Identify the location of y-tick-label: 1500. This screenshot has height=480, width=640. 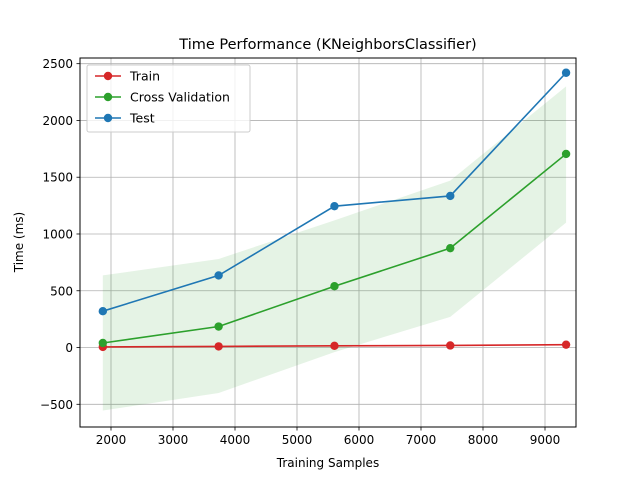
(57, 178).